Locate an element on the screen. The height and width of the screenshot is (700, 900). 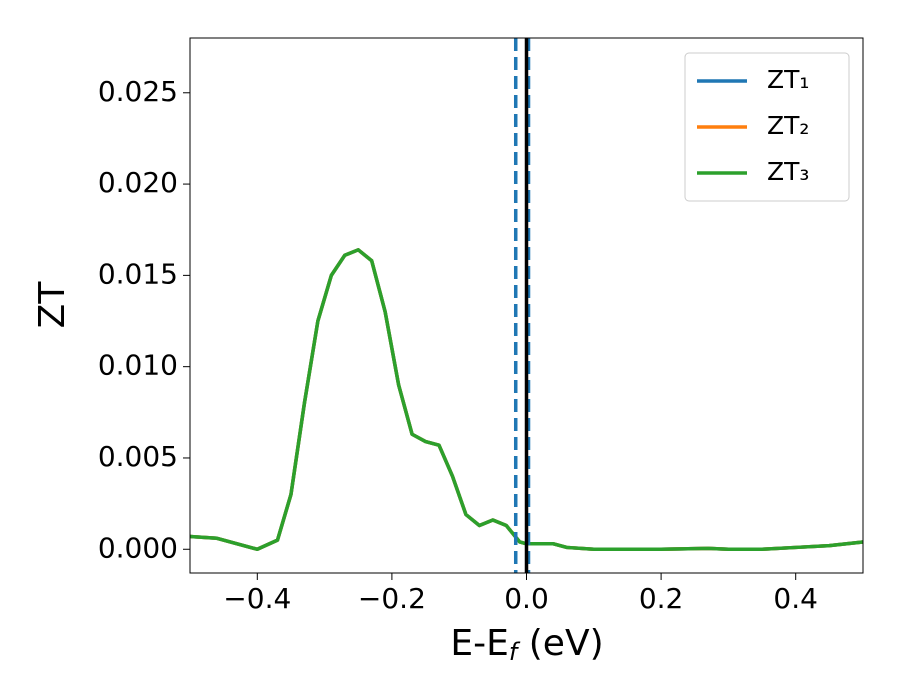
y-axis-label: ZT is located at coordinates (52, 305).